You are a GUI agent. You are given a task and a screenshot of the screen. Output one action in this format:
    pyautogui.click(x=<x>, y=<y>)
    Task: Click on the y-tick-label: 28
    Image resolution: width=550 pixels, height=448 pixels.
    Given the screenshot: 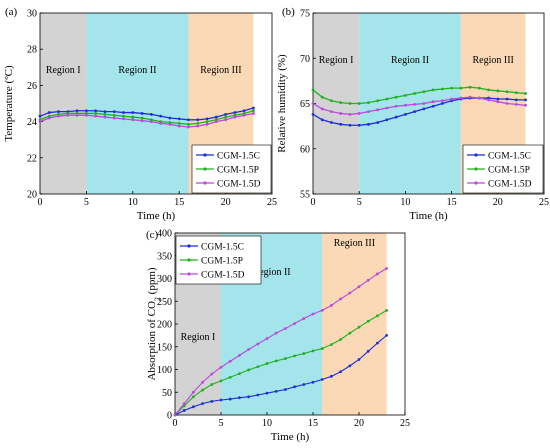 What is the action you would take?
    pyautogui.click(x=32, y=50)
    